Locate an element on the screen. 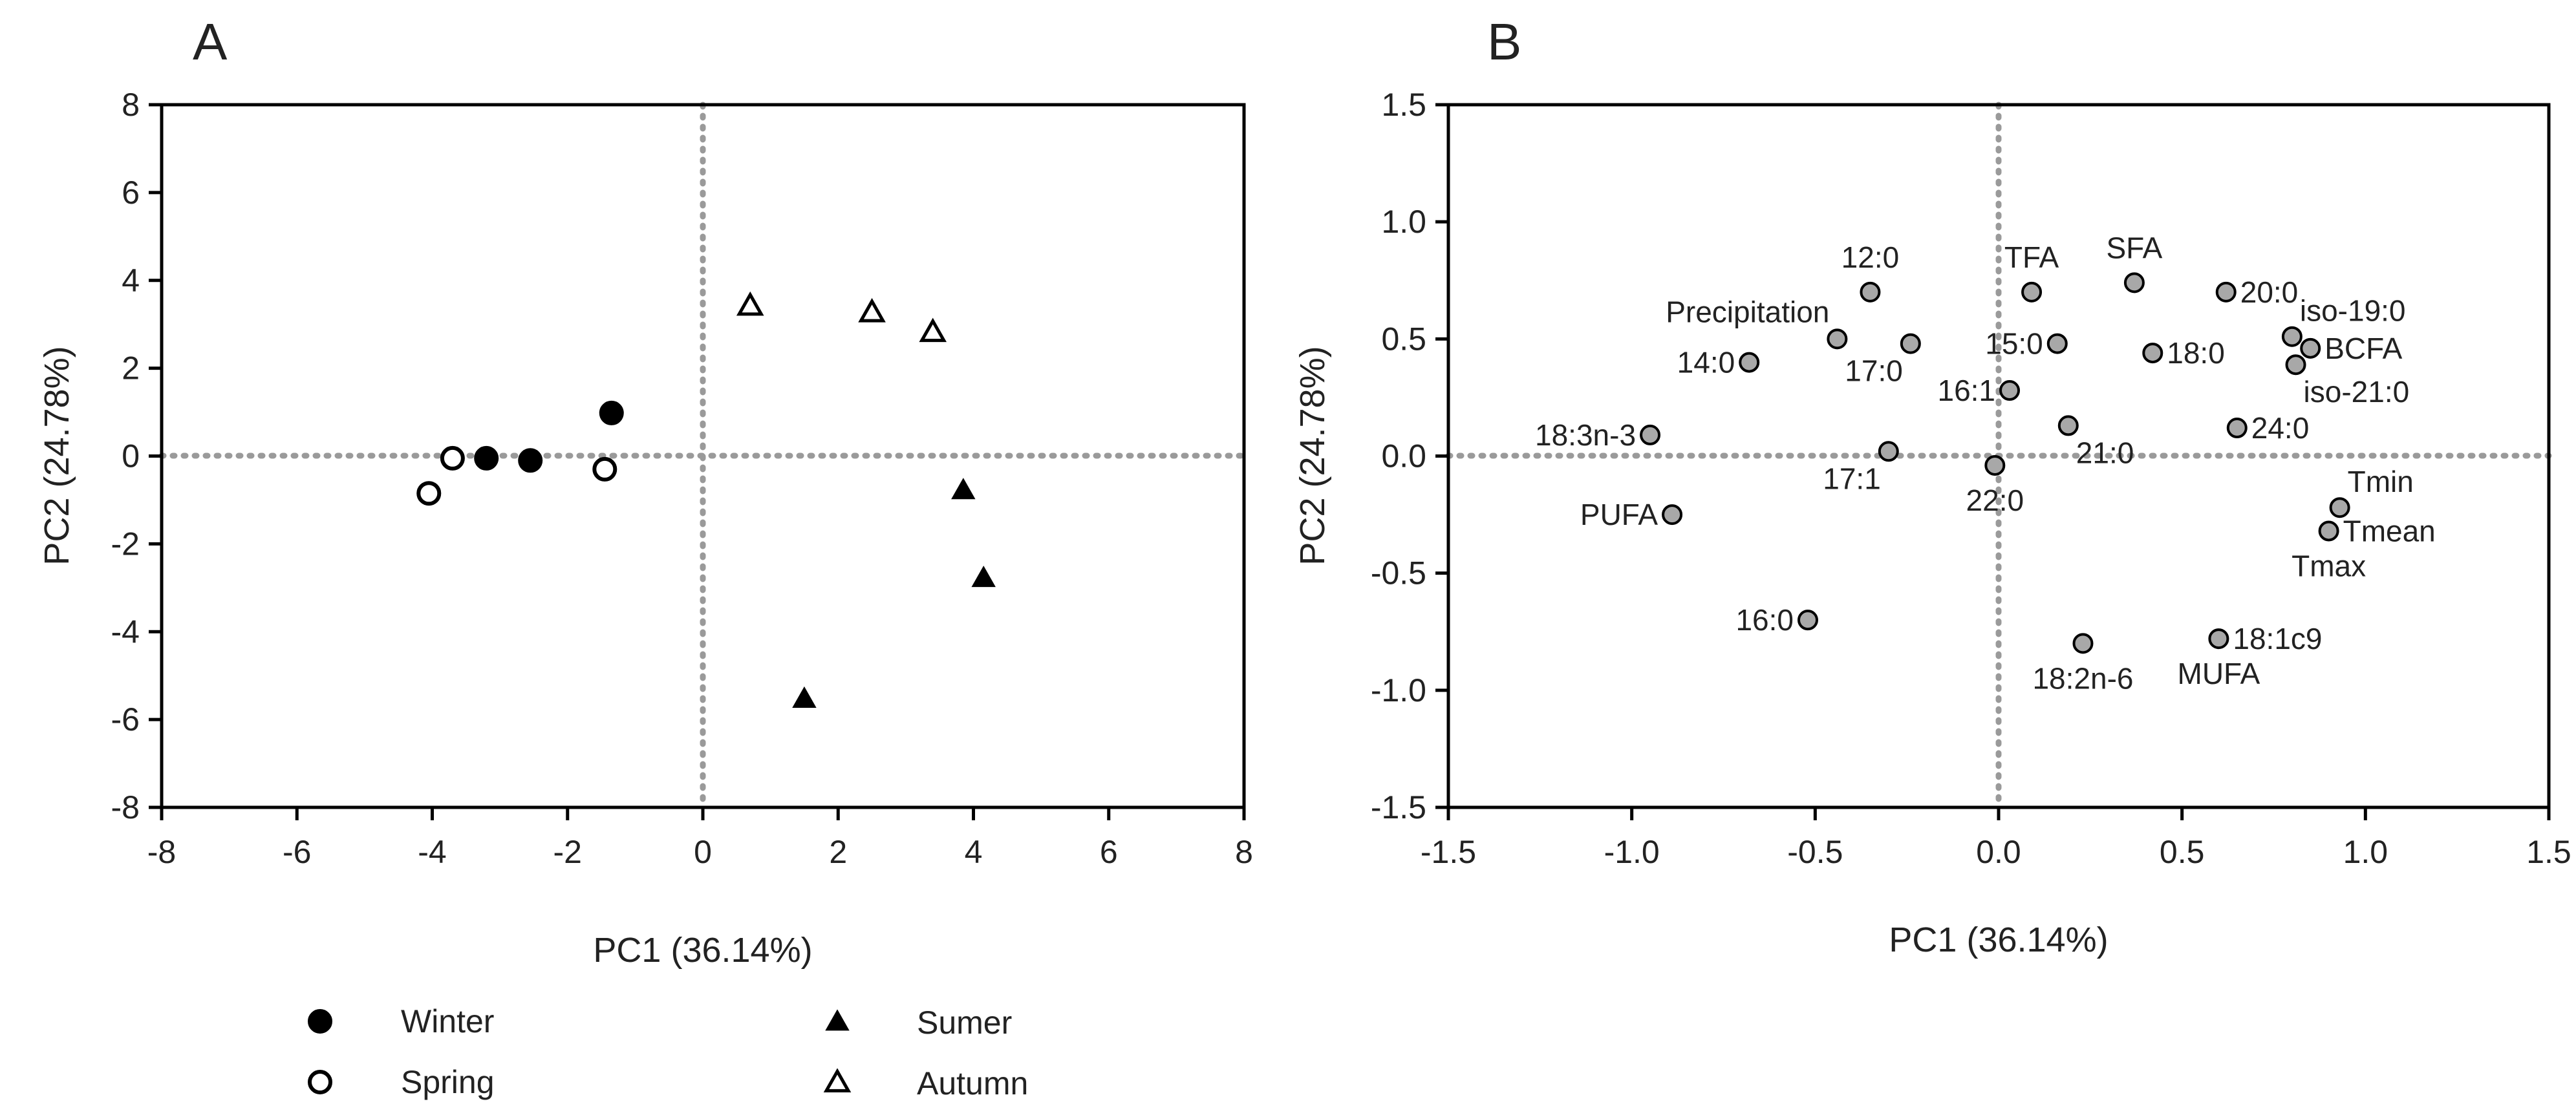 Image resolution: width=2576 pixels, height=1117 pixels. legend-label-autumn: Autumn is located at coordinates (973, 1083).